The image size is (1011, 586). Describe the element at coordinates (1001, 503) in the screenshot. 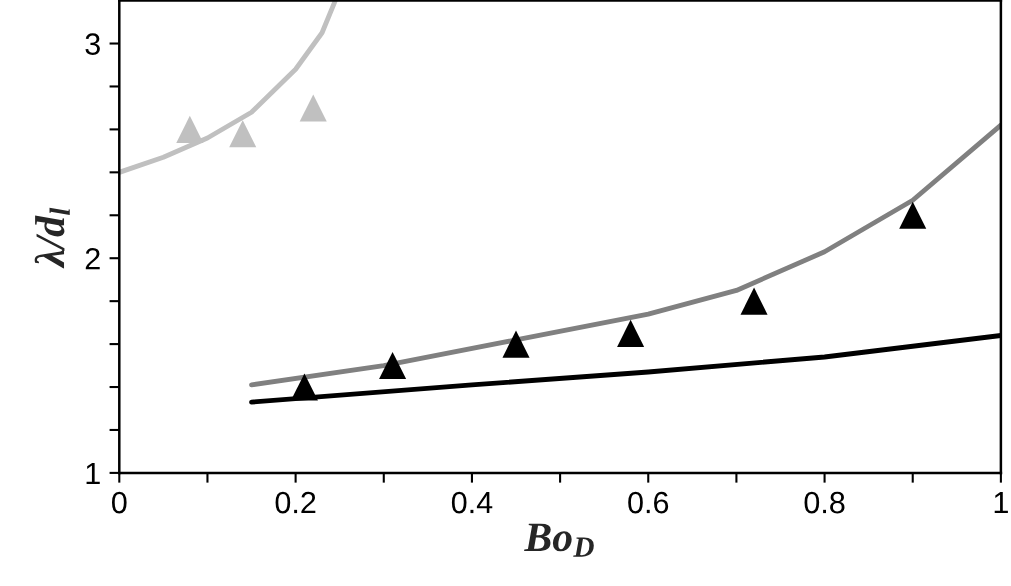

I see `x-tick-label: 1` at that location.